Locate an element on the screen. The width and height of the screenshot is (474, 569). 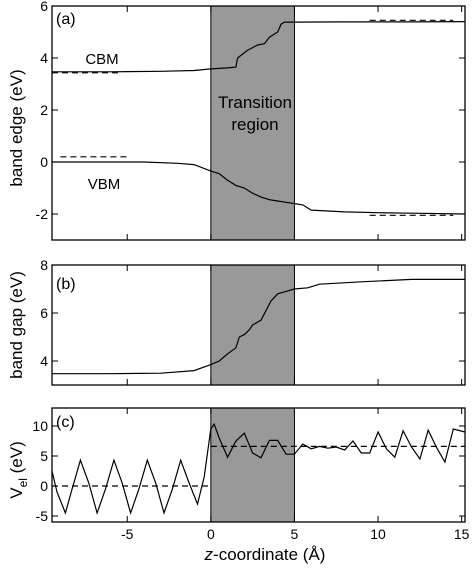
y-tick-label-c: 5 is located at coordinates (44, 456).